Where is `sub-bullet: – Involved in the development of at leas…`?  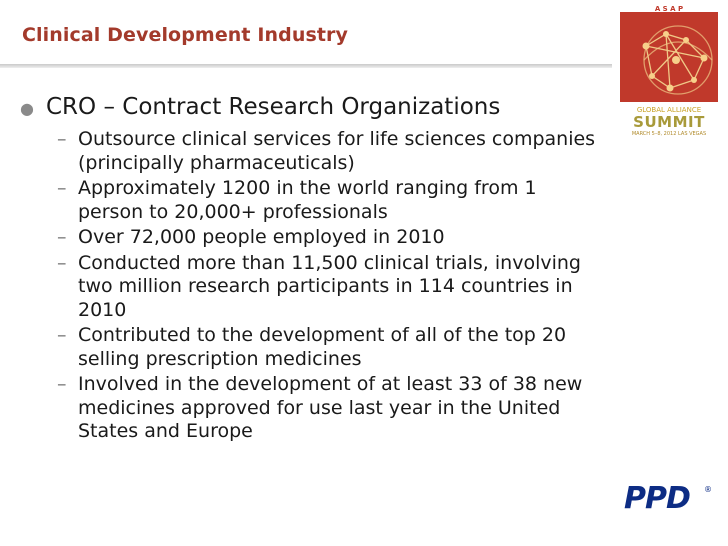 sub-bullet: – Involved in the development of at leas… is located at coordinates (358, 408).